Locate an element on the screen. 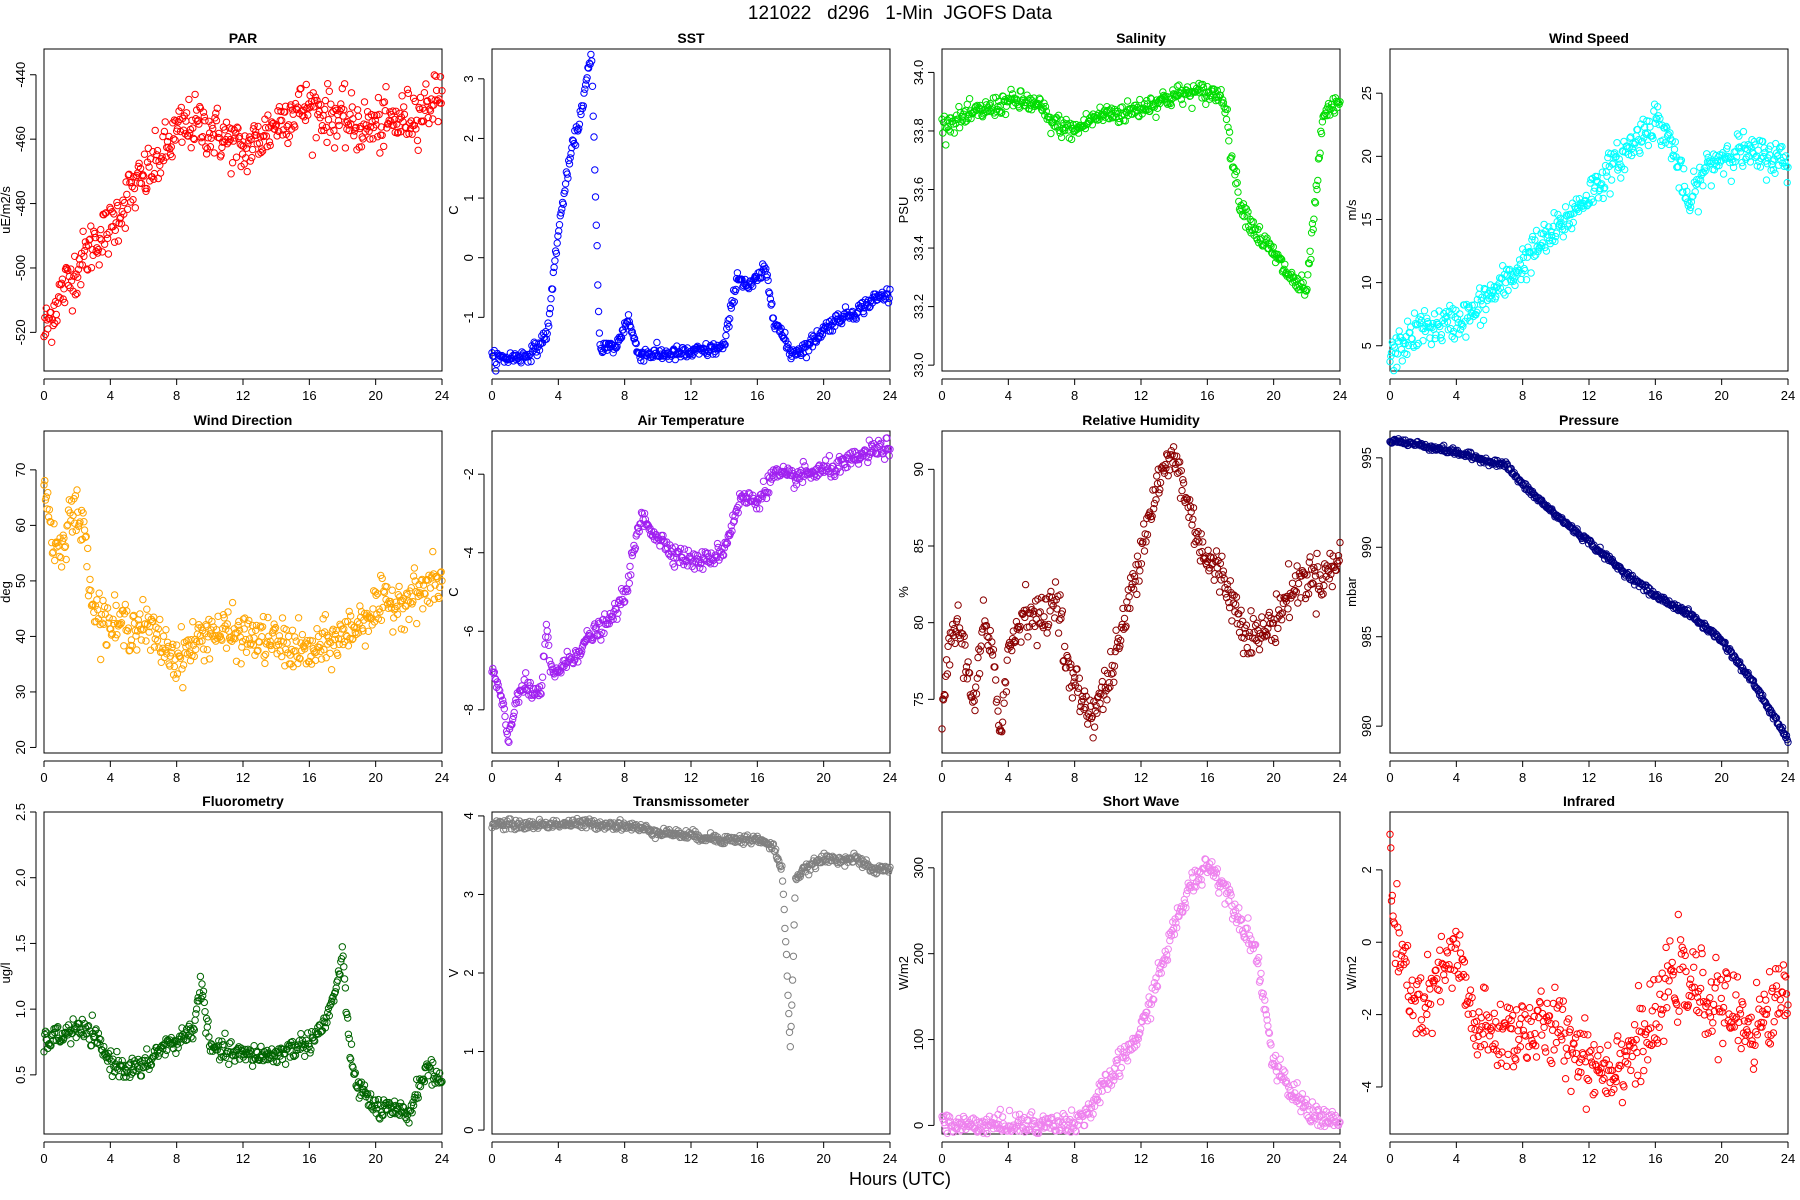  x-tick-label: 24 is located at coordinates (1340, 395).